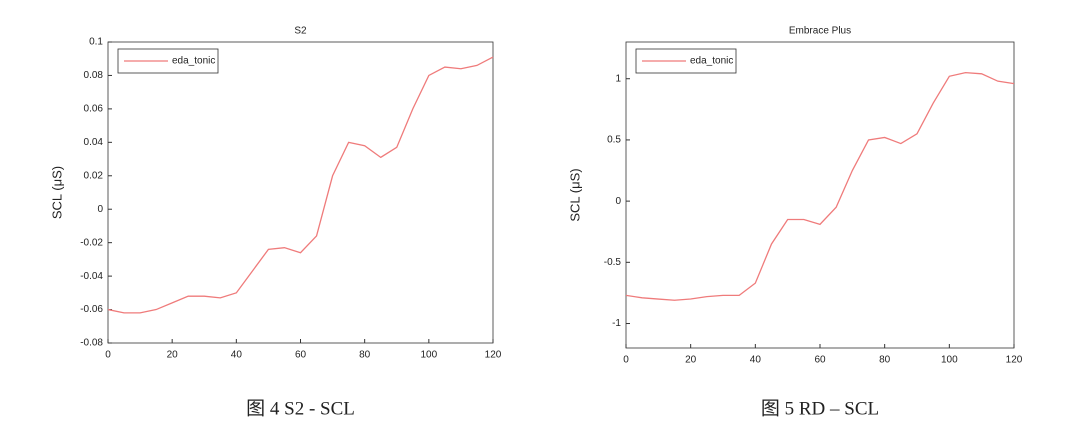 The height and width of the screenshot is (439, 1080). What do you see at coordinates (820, 408) in the screenshot?
I see `figure-caption: 图 5 RD – SCL` at bounding box center [820, 408].